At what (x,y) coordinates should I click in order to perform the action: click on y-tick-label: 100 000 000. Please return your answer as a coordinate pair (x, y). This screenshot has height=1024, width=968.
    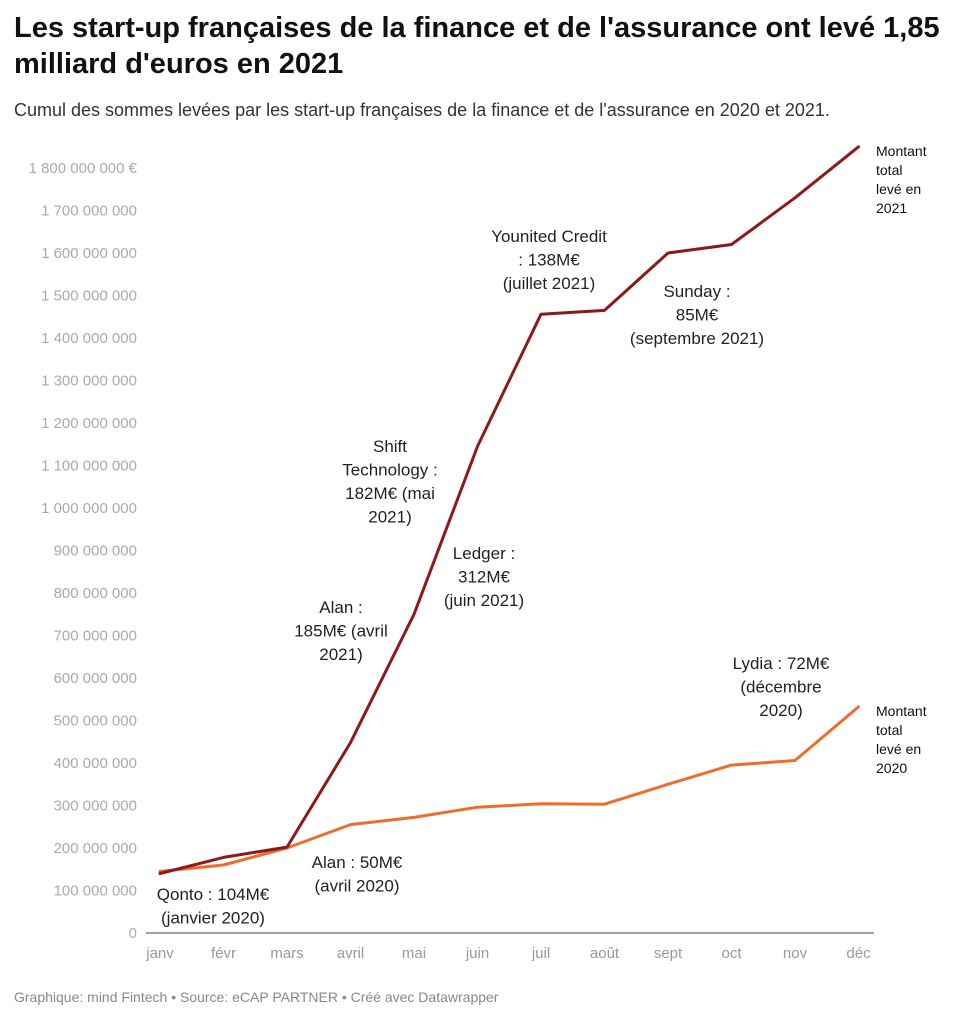
    Looking at the image, I should click on (95, 891).